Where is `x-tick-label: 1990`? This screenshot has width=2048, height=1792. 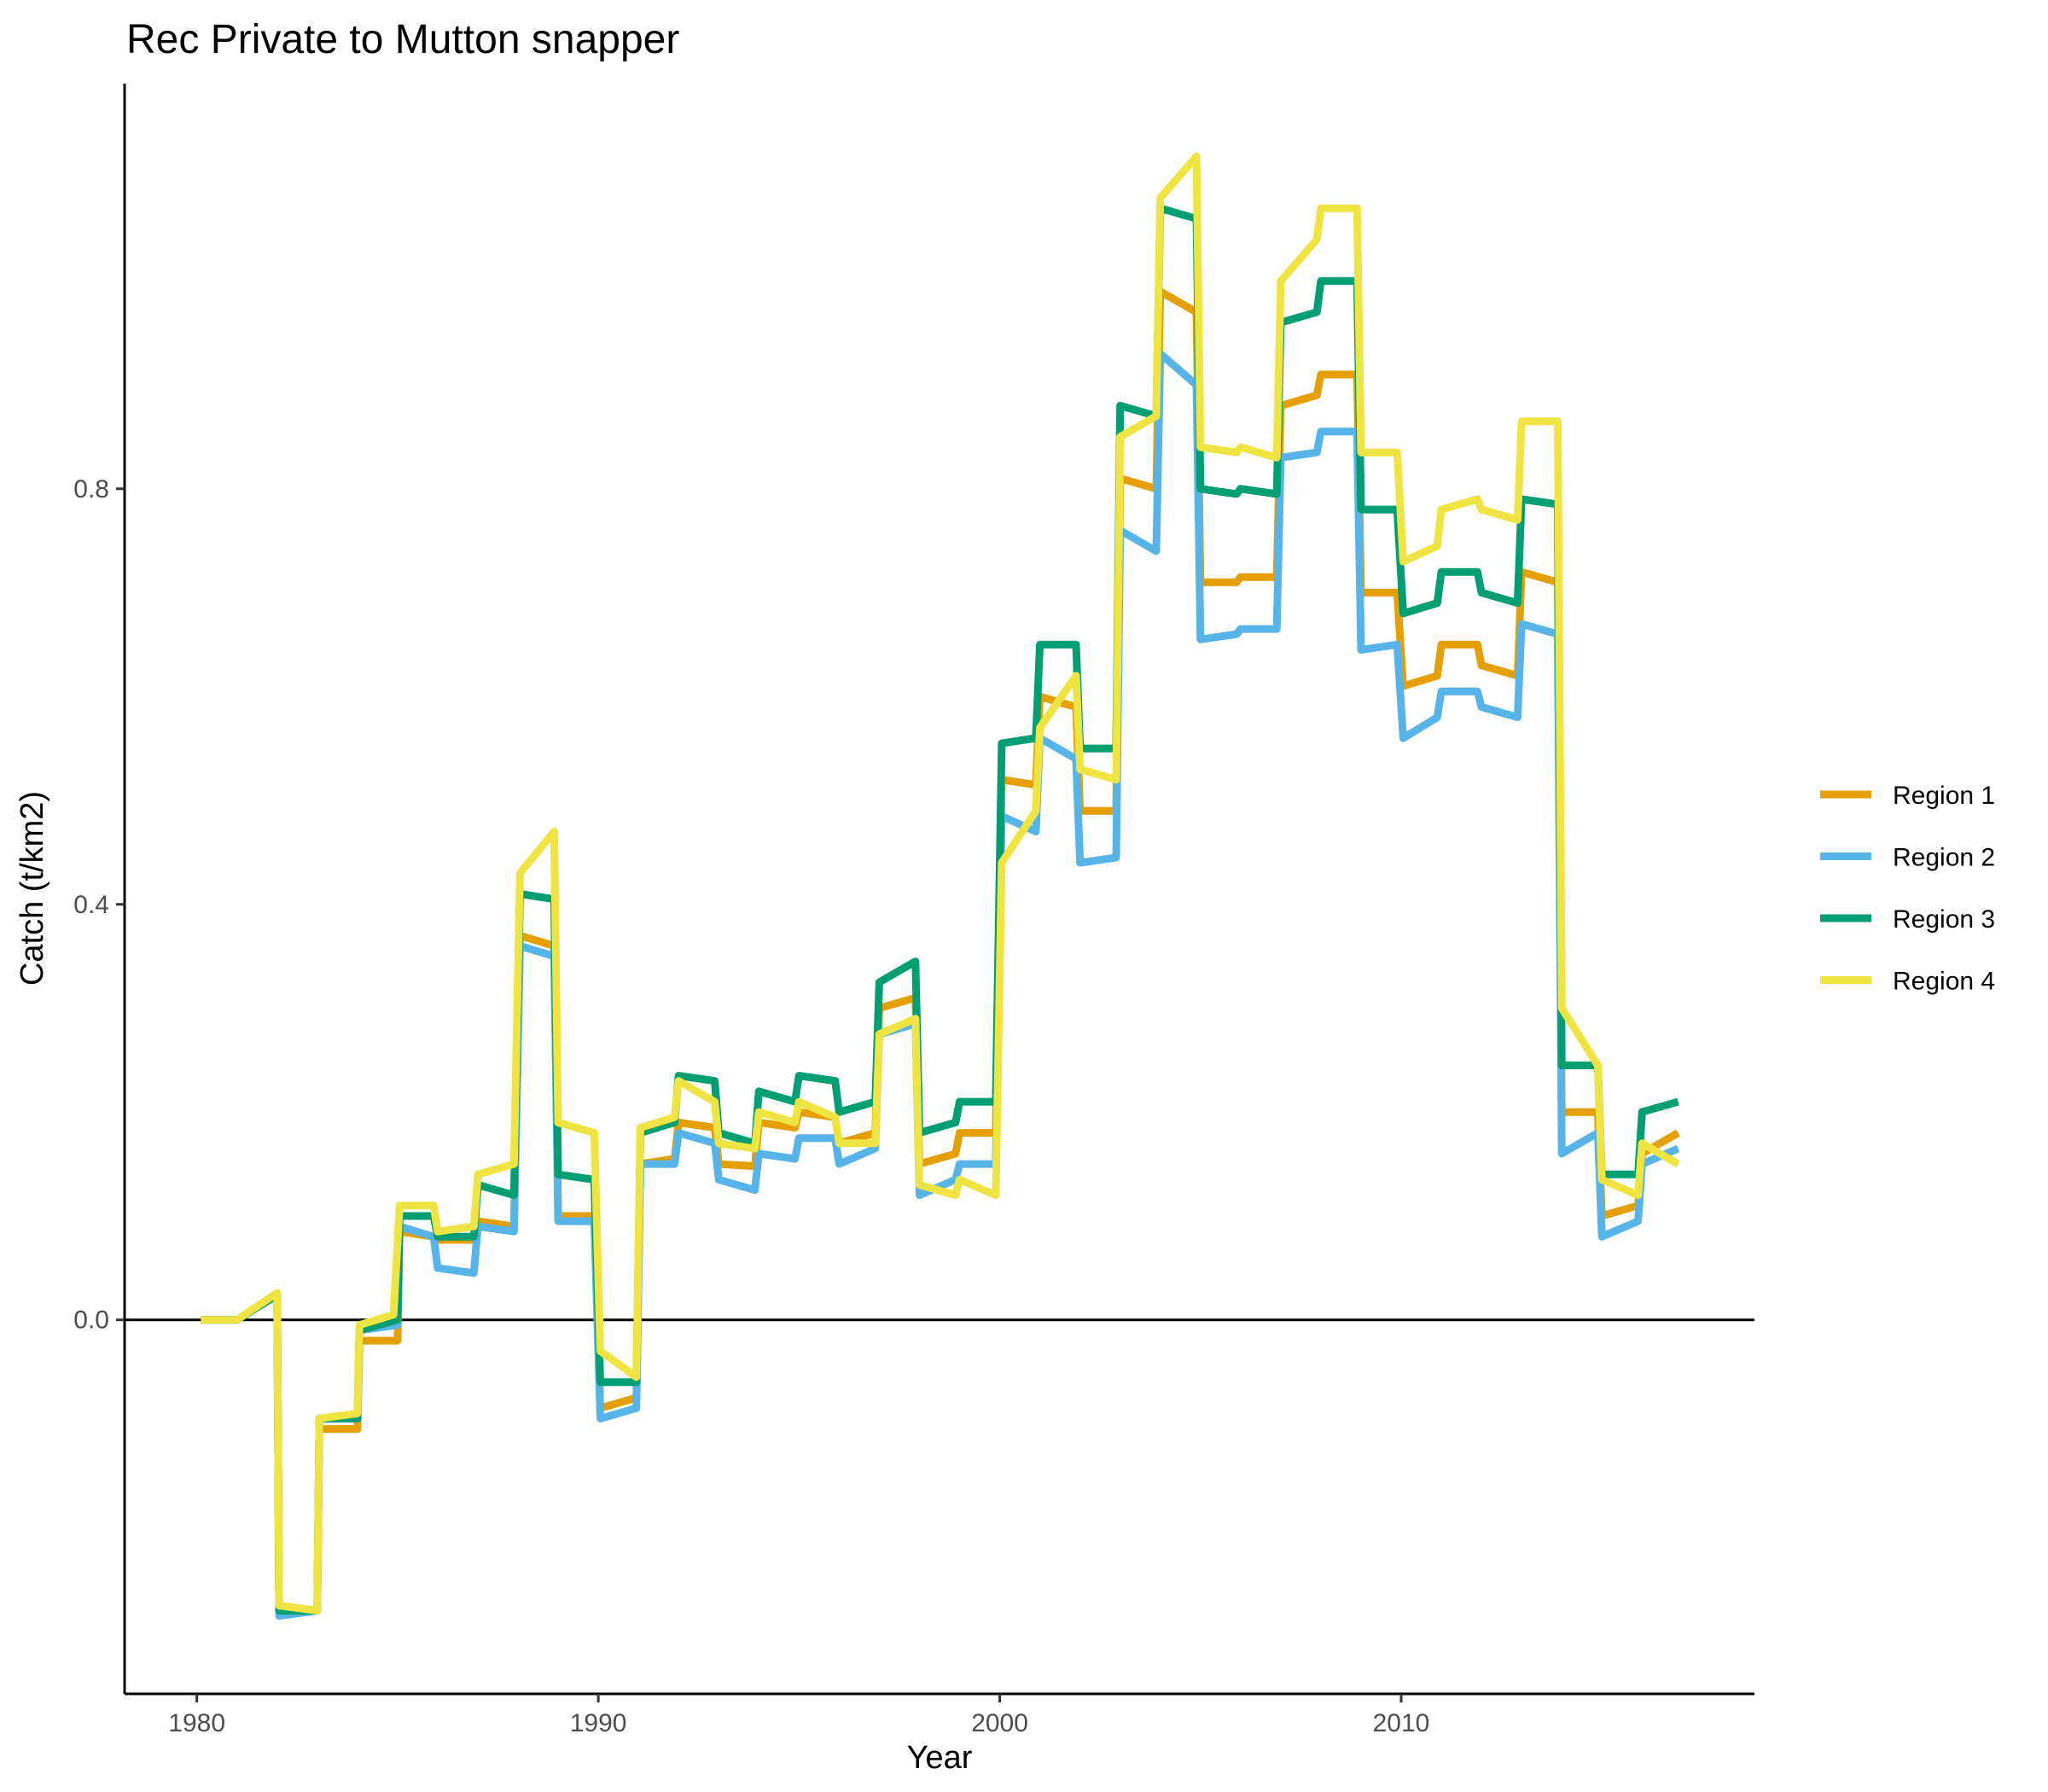 x-tick-label: 1990 is located at coordinates (598, 1723).